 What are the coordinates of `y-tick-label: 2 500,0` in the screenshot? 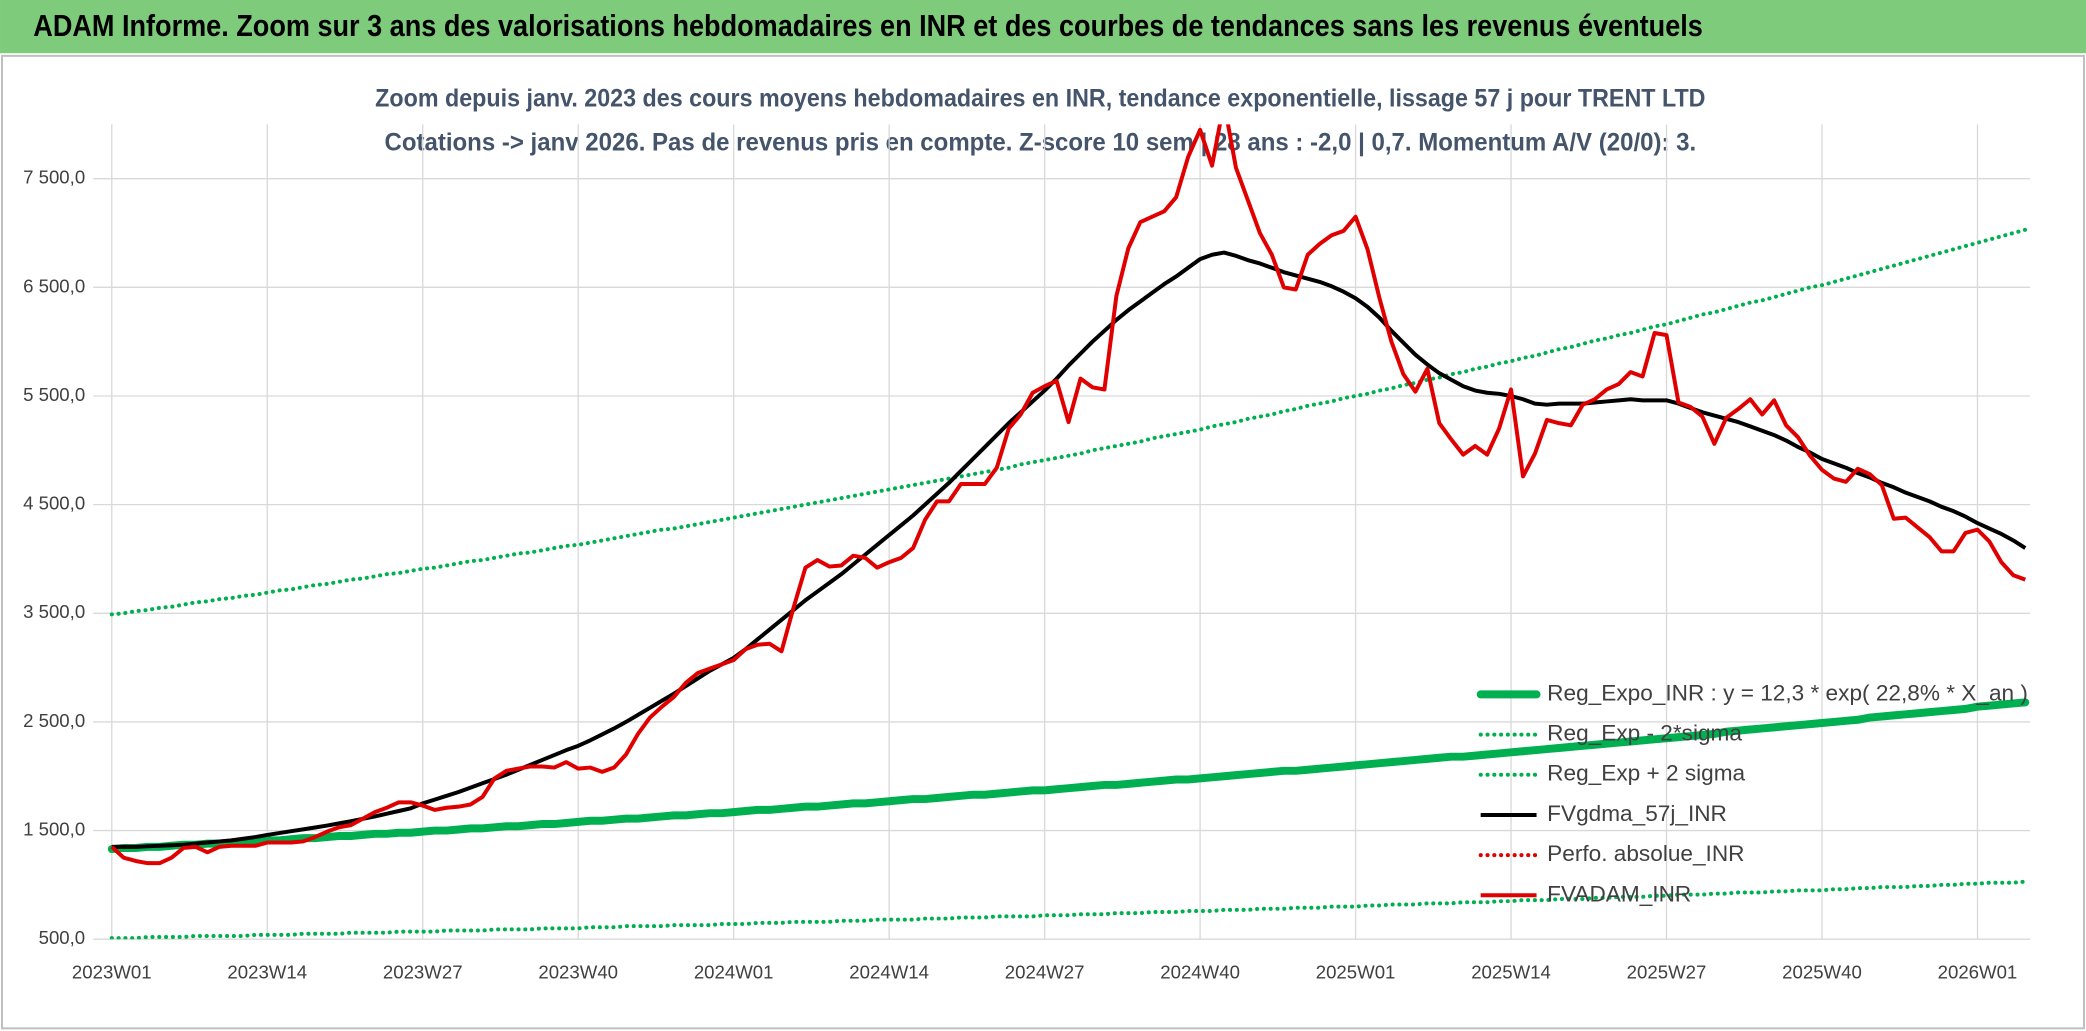 It's located at (54, 720).